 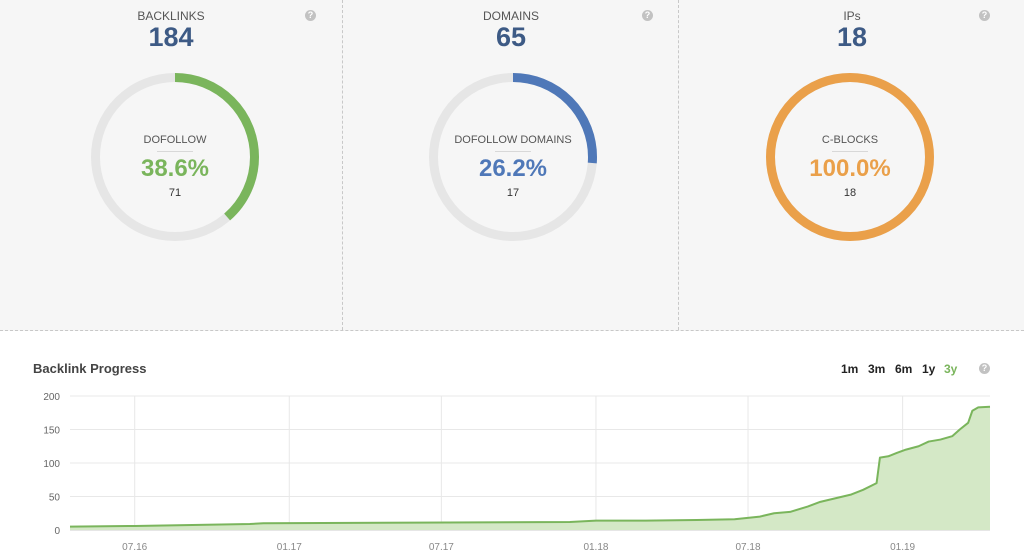 What do you see at coordinates (175, 168) in the screenshot?
I see `dofollow-percent: 38.6%` at bounding box center [175, 168].